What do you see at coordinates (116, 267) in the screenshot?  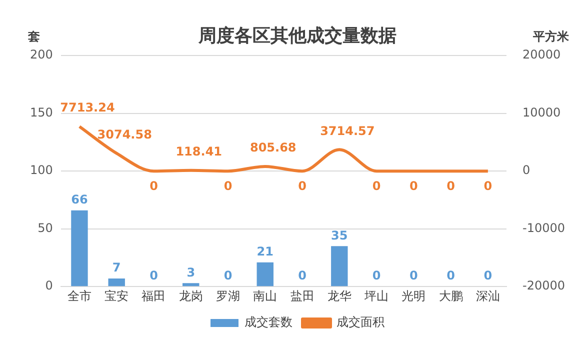 I see `data-label: 7` at bounding box center [116, 267].